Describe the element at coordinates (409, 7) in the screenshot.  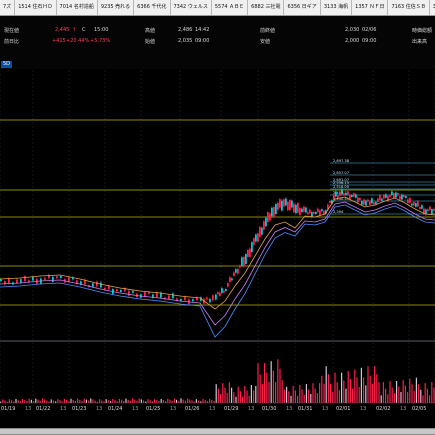
I see `stock-tab-11: 7163 住信ＳＢ` at that location.